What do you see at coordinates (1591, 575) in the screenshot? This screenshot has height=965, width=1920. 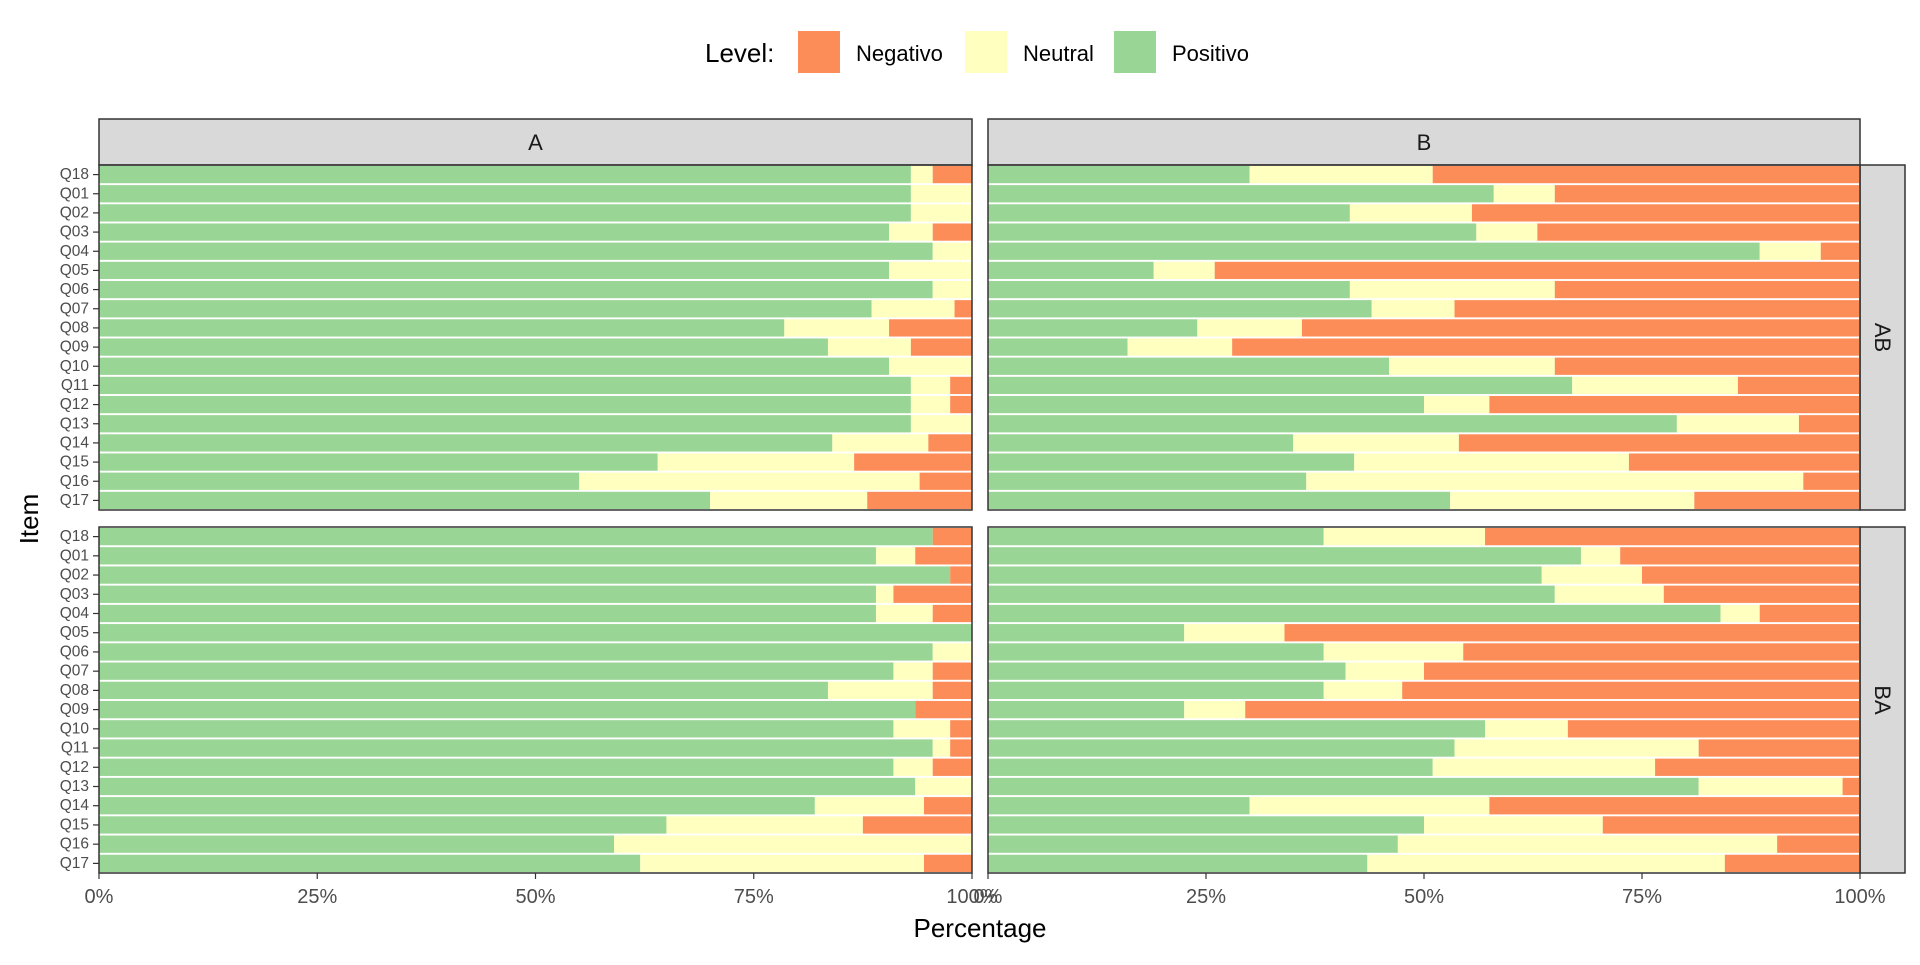 I see `bar-b-ba-q02-neutral` at bounding box center [1591, 575].